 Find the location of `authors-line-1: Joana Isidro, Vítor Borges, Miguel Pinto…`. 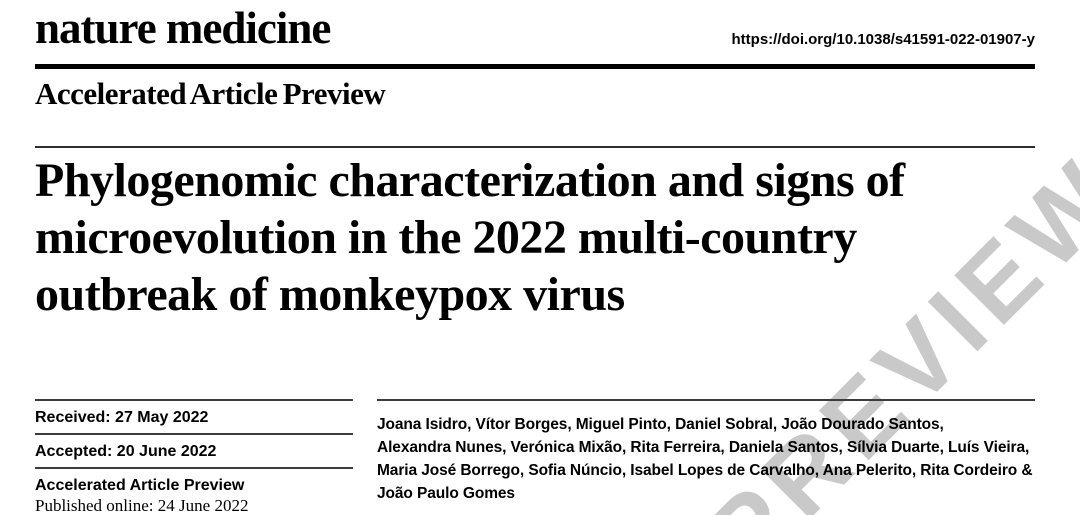

authors-line-1: Joana Isidro, Vítor Borges, Miguel Pinto… is located at coordinates (660, 424).